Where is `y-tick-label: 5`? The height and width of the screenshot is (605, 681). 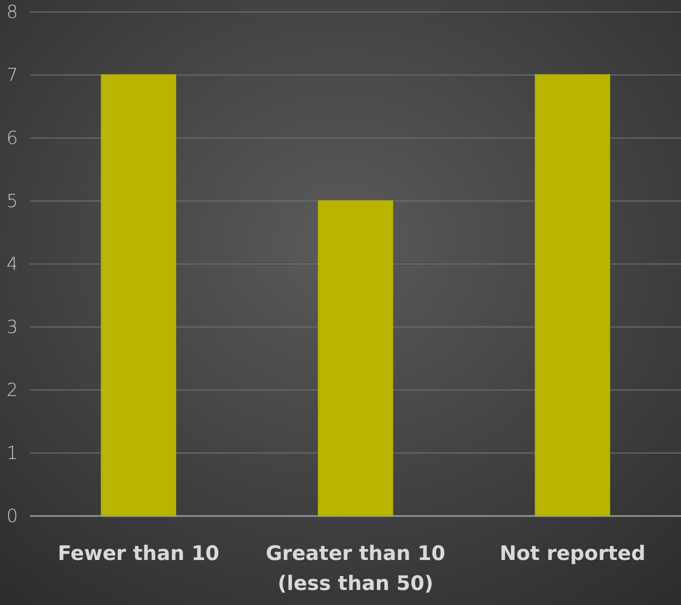
y-tick-label: 5 is located at coordinates (12, 201).